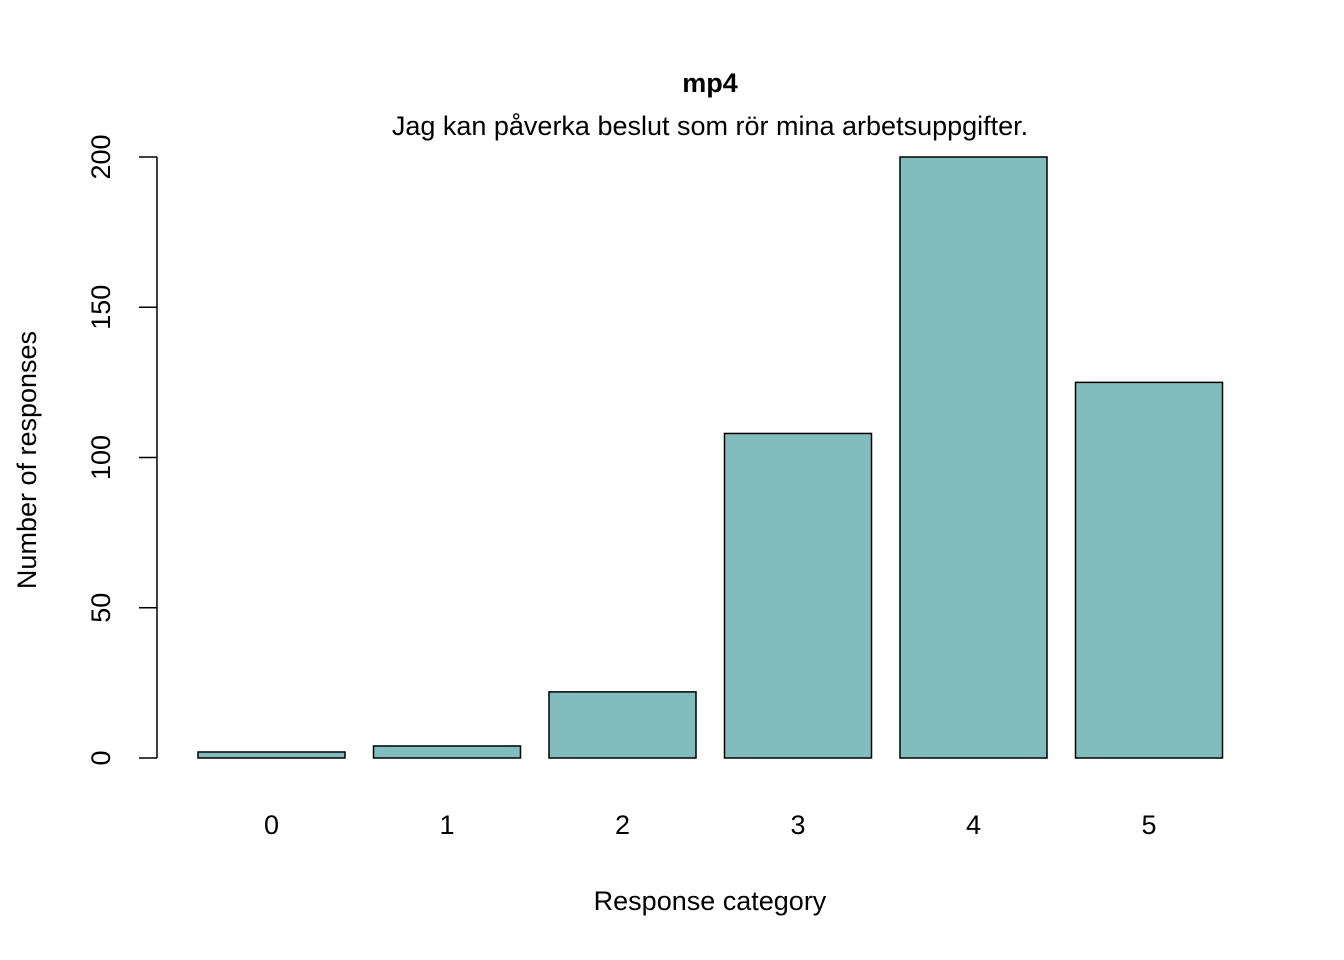 The width and height of the screenshot is (1344, 960). What do you see at coordinates (710, 825) in the screenshot?
I see `x-tick-labels: 0 1 2 3 4 5` at bounding box center [710, 825].